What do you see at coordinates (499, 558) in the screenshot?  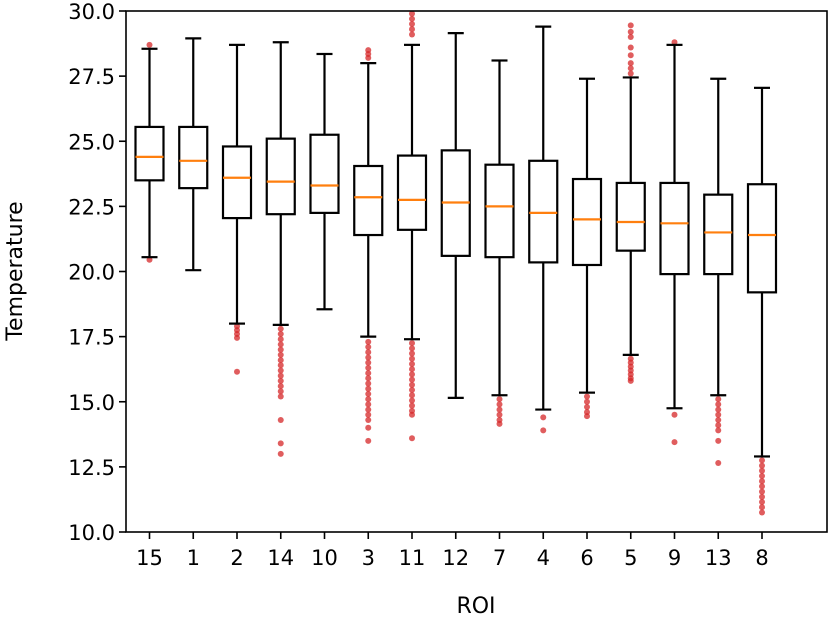 I see `x-tick-label: 7` at bounding box center [499, 558].